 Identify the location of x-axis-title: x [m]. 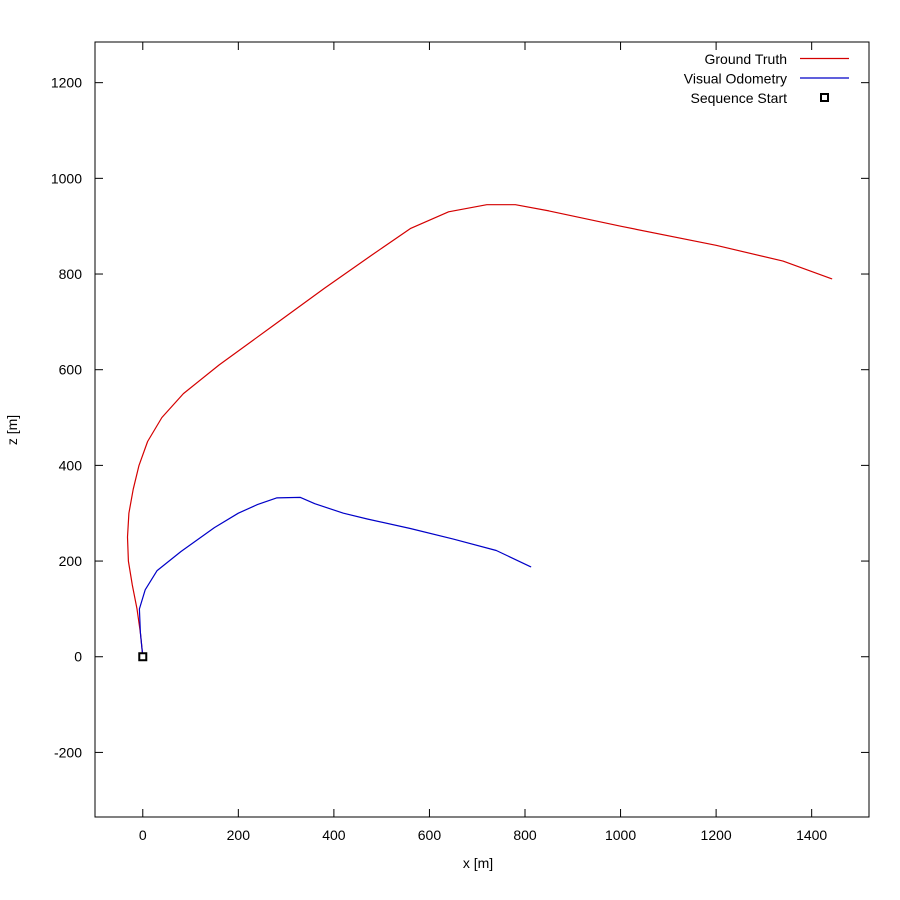
(478, 863).